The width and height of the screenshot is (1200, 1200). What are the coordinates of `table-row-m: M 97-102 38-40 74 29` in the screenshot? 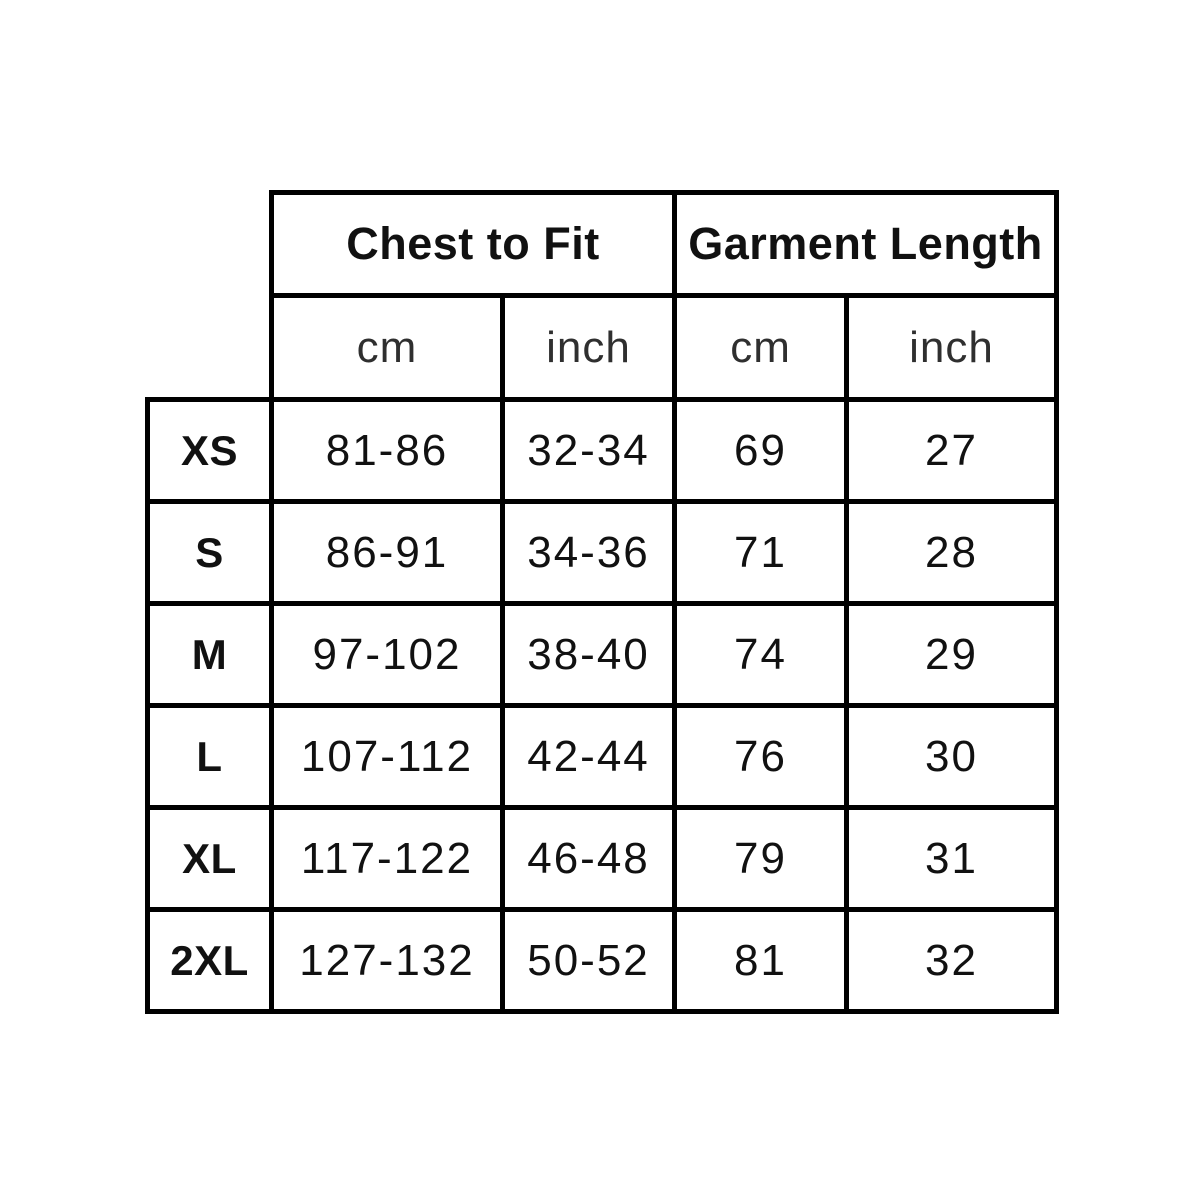 It's located at (602, 654).